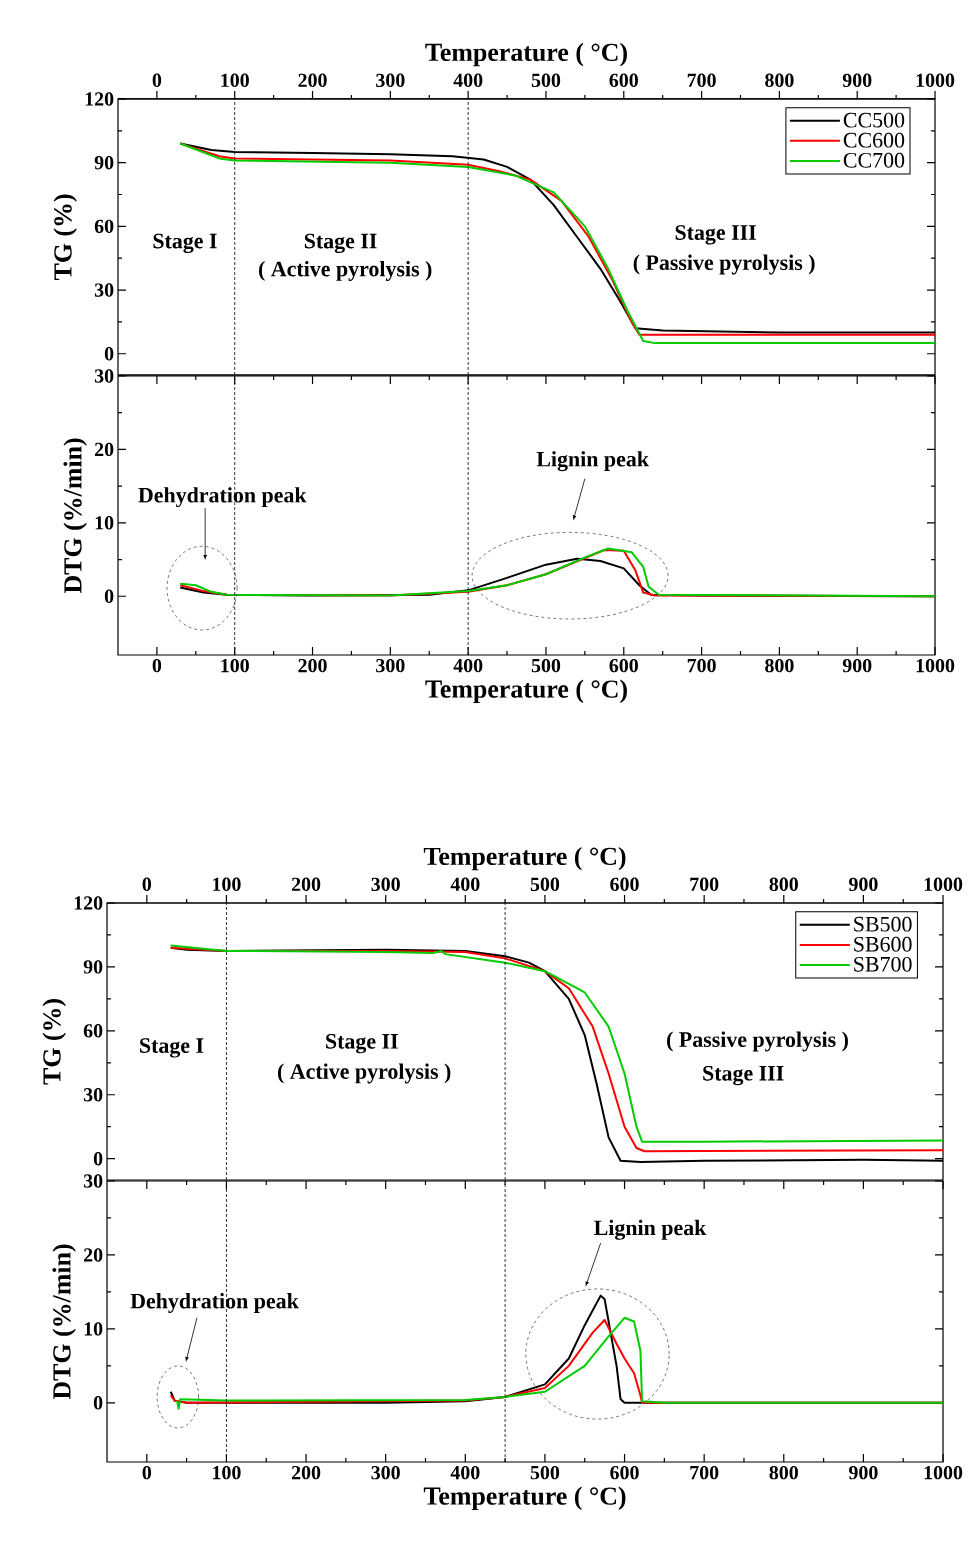 This screenshot has width=971, height=1550. I want to click on legend-label: SB500, so click(883, 924).